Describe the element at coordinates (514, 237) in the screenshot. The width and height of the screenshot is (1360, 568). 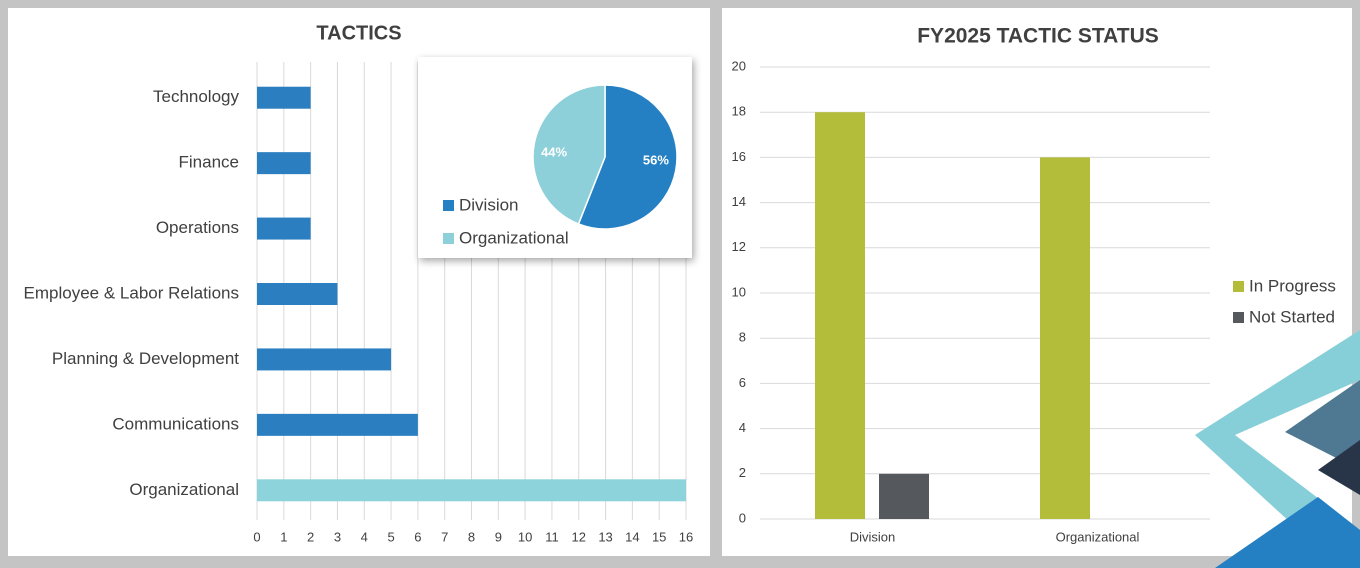
I see `legend-label: Organizational` at that location.